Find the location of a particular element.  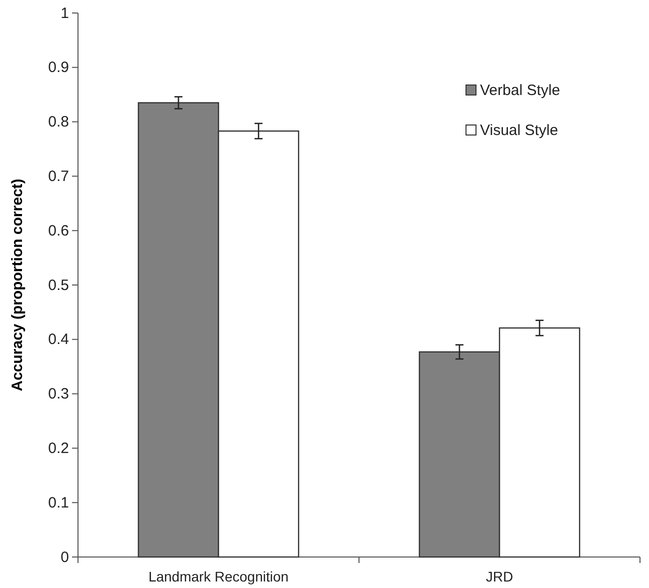

y-tick-label: 0.4 is located at coordinates (58, 339).